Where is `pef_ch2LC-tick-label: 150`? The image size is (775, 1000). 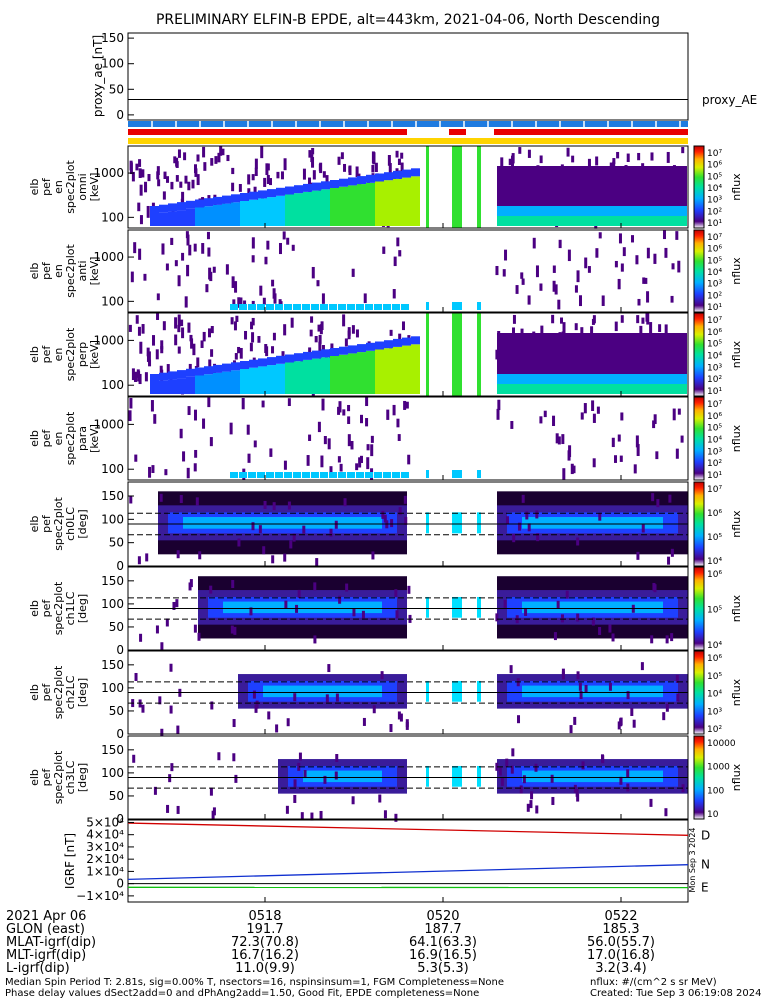
pef_ch2LC-tick-label: 150 is located at coordinates (112, 665).